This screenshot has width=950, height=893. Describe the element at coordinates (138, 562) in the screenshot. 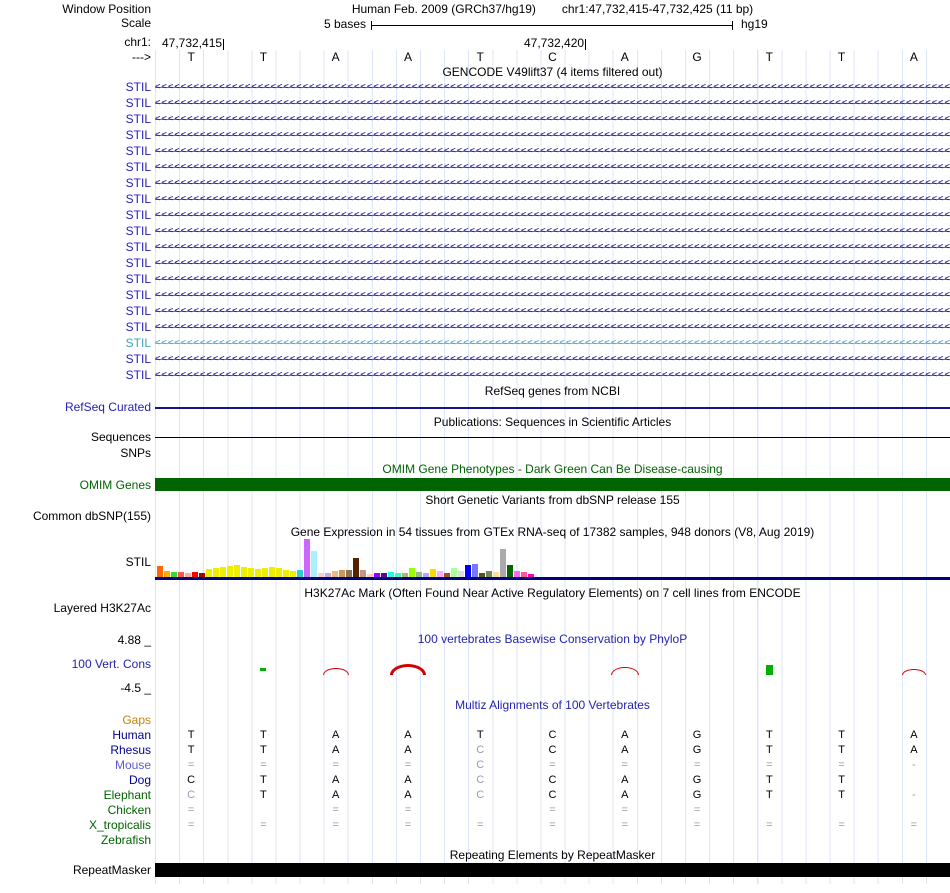

I see `track-label-gtex-stil: STIL` at that location.